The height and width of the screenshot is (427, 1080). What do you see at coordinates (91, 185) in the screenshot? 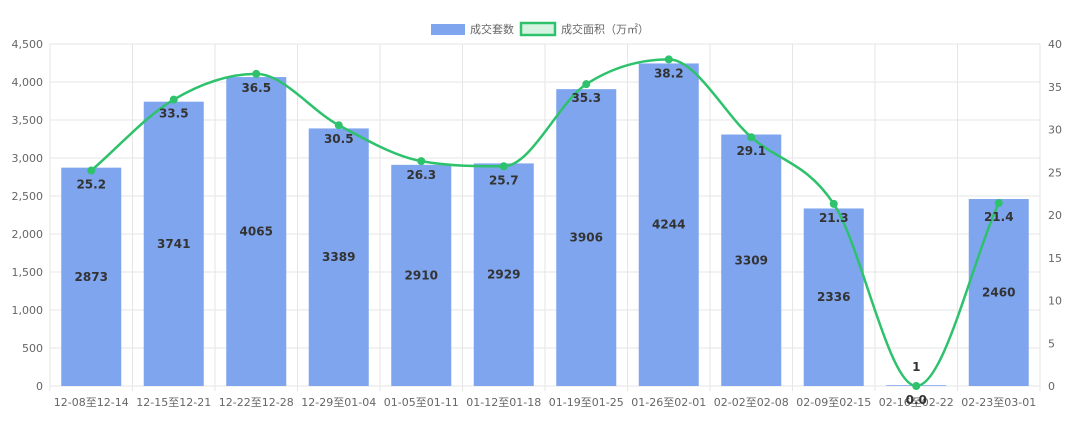
I see `line-value-label: 25.2` at bounding box center [91, 185].